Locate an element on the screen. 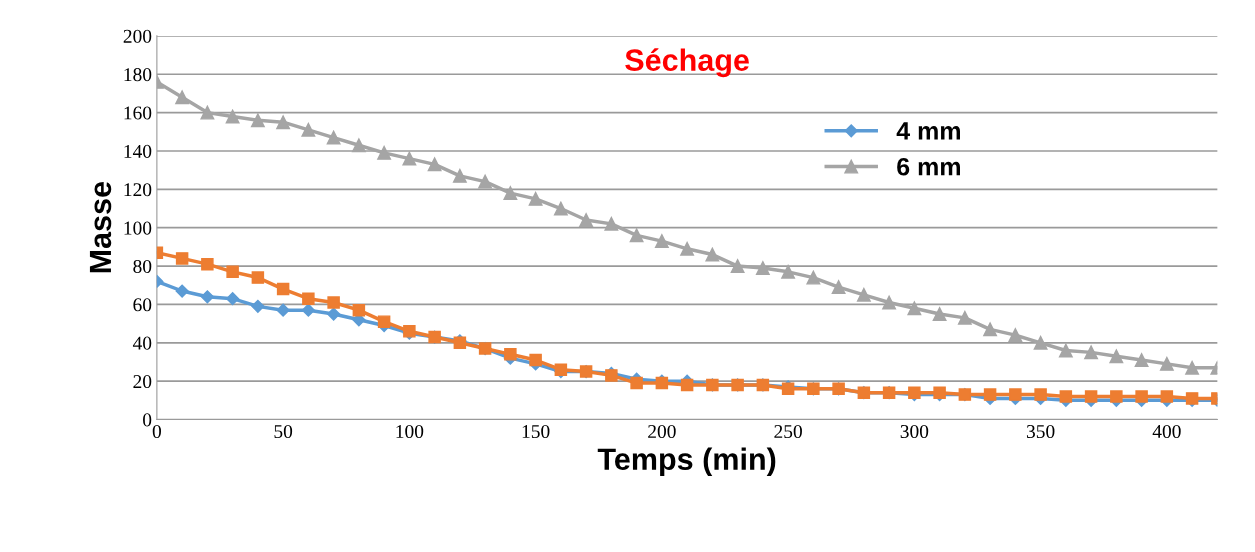 This screenshot has width=1255, height=552. y-tick-label: 0 is located at coordinates (147, 420).